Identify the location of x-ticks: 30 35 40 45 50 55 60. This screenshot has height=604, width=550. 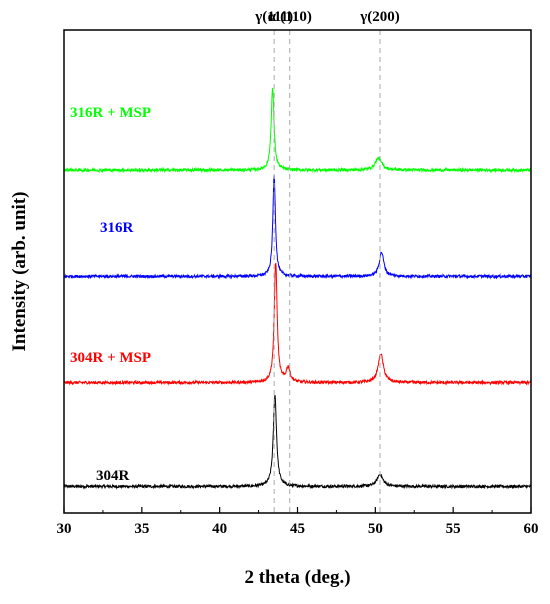
(298, 522).